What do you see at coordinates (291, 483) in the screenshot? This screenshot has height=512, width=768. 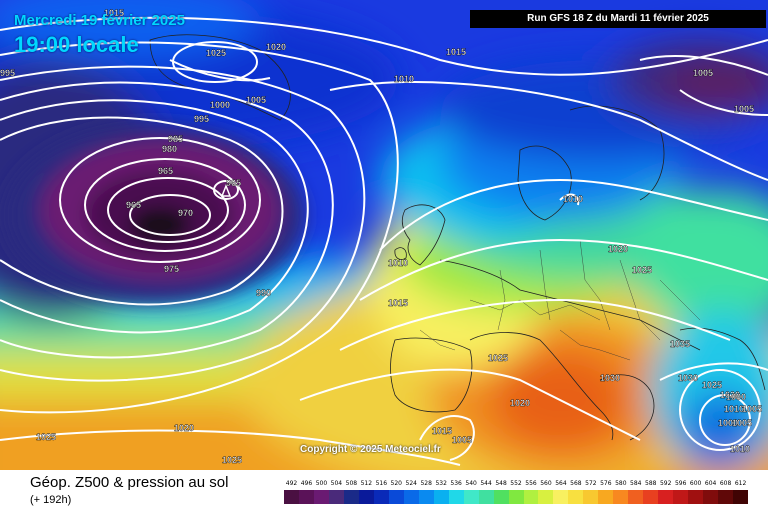 I see `legend-label: 492` at bounding box center [291, 483].